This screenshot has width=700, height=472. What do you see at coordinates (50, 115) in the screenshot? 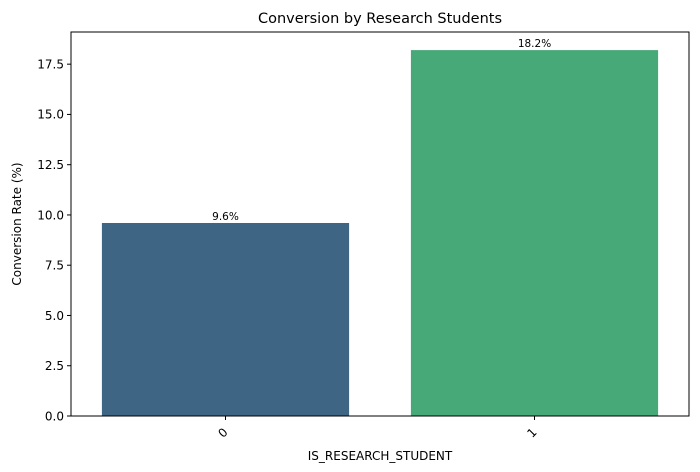
I see `y-tick-label: 15.0` at bounding box center [50, 115].